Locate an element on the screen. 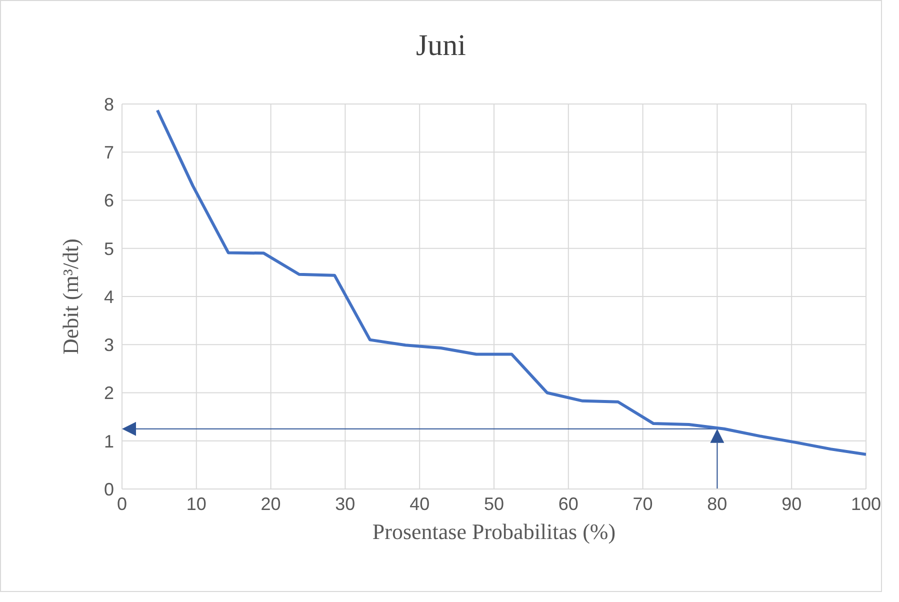  x-tick-label: 20 is located at coordinates (270, 504).